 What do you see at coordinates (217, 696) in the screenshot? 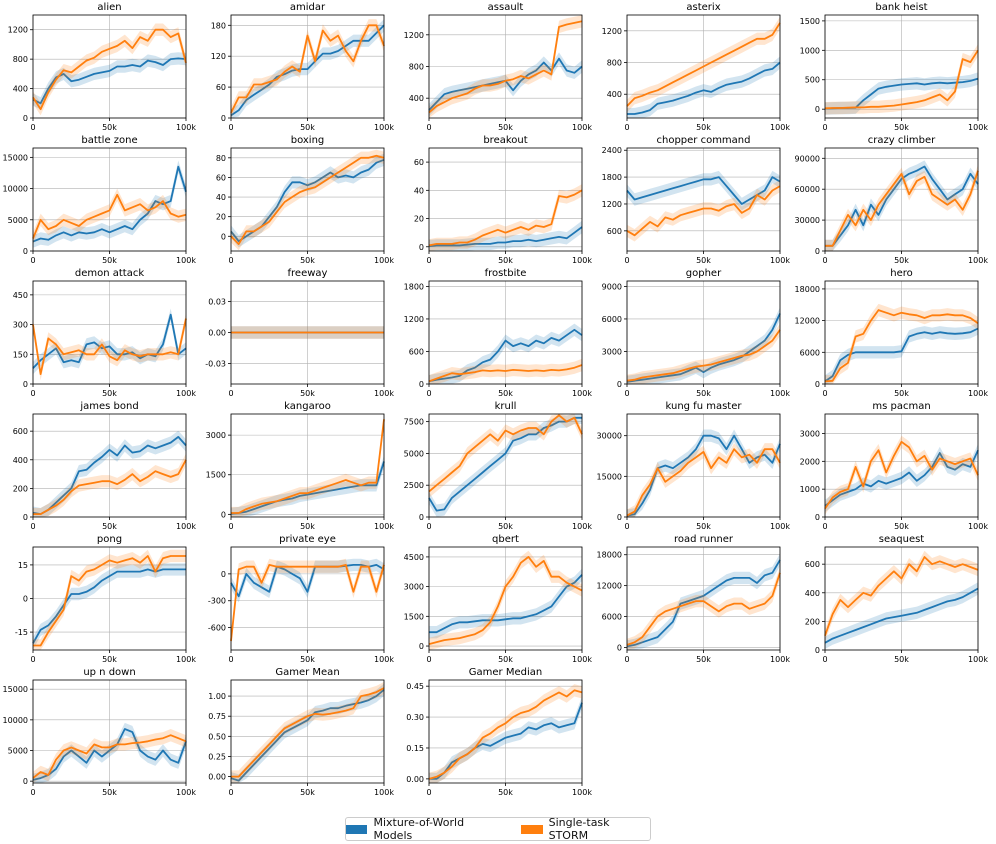
I see `y-tick-label: 1.00` at bounding box center [217, 696].